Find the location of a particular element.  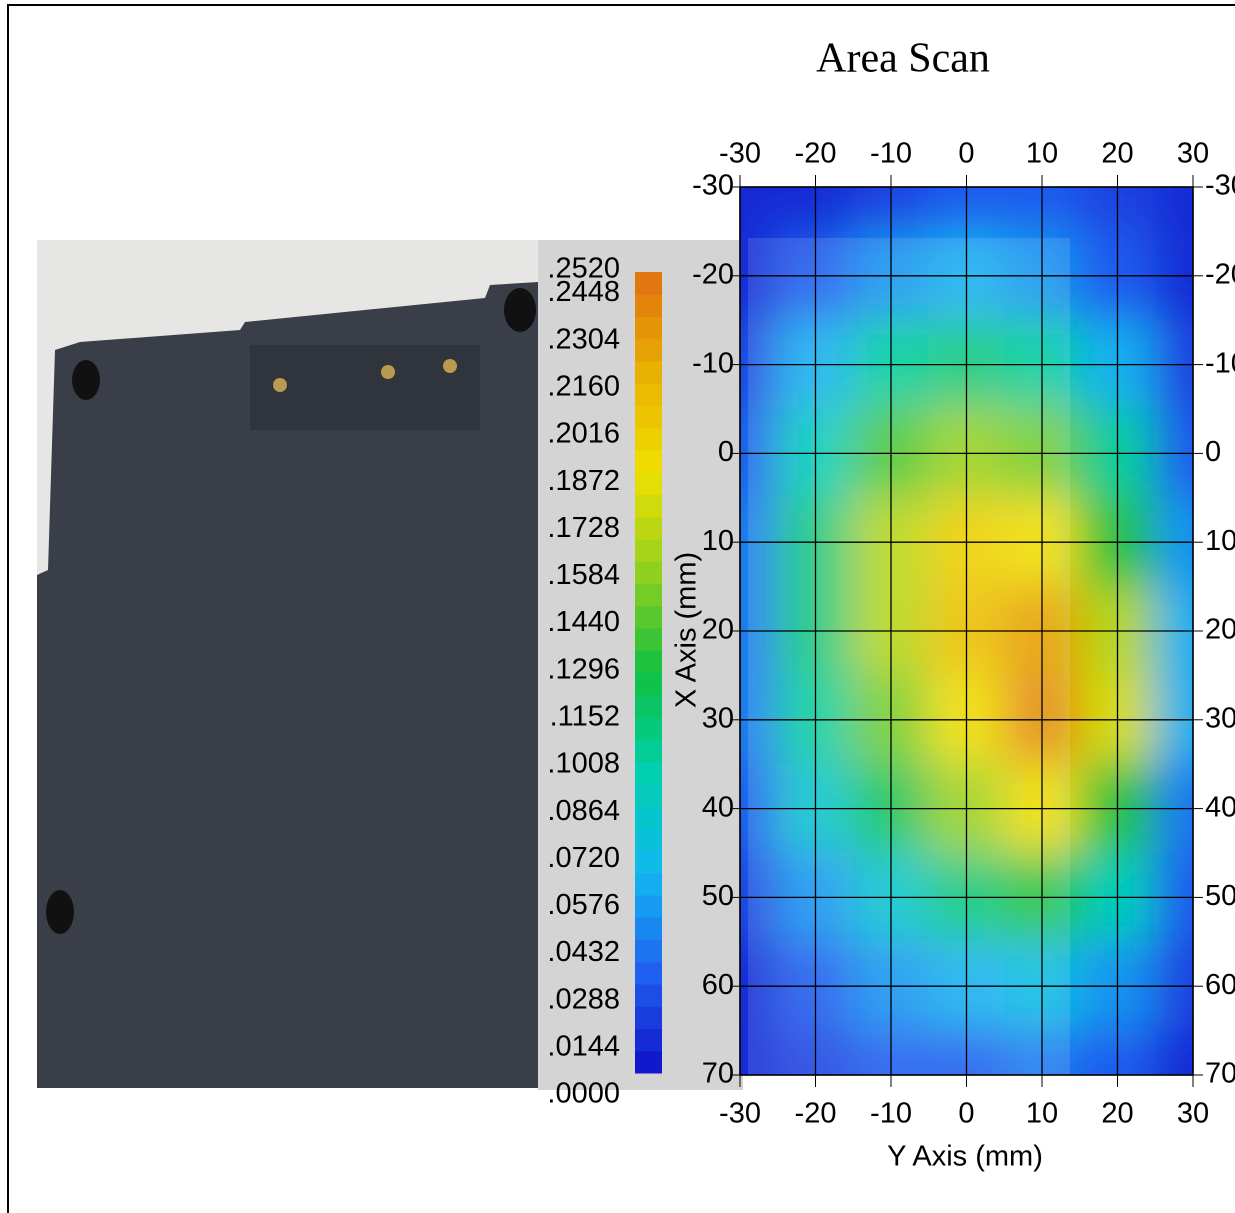

y-tick-label: 20 is located at coordinates (718, 630).